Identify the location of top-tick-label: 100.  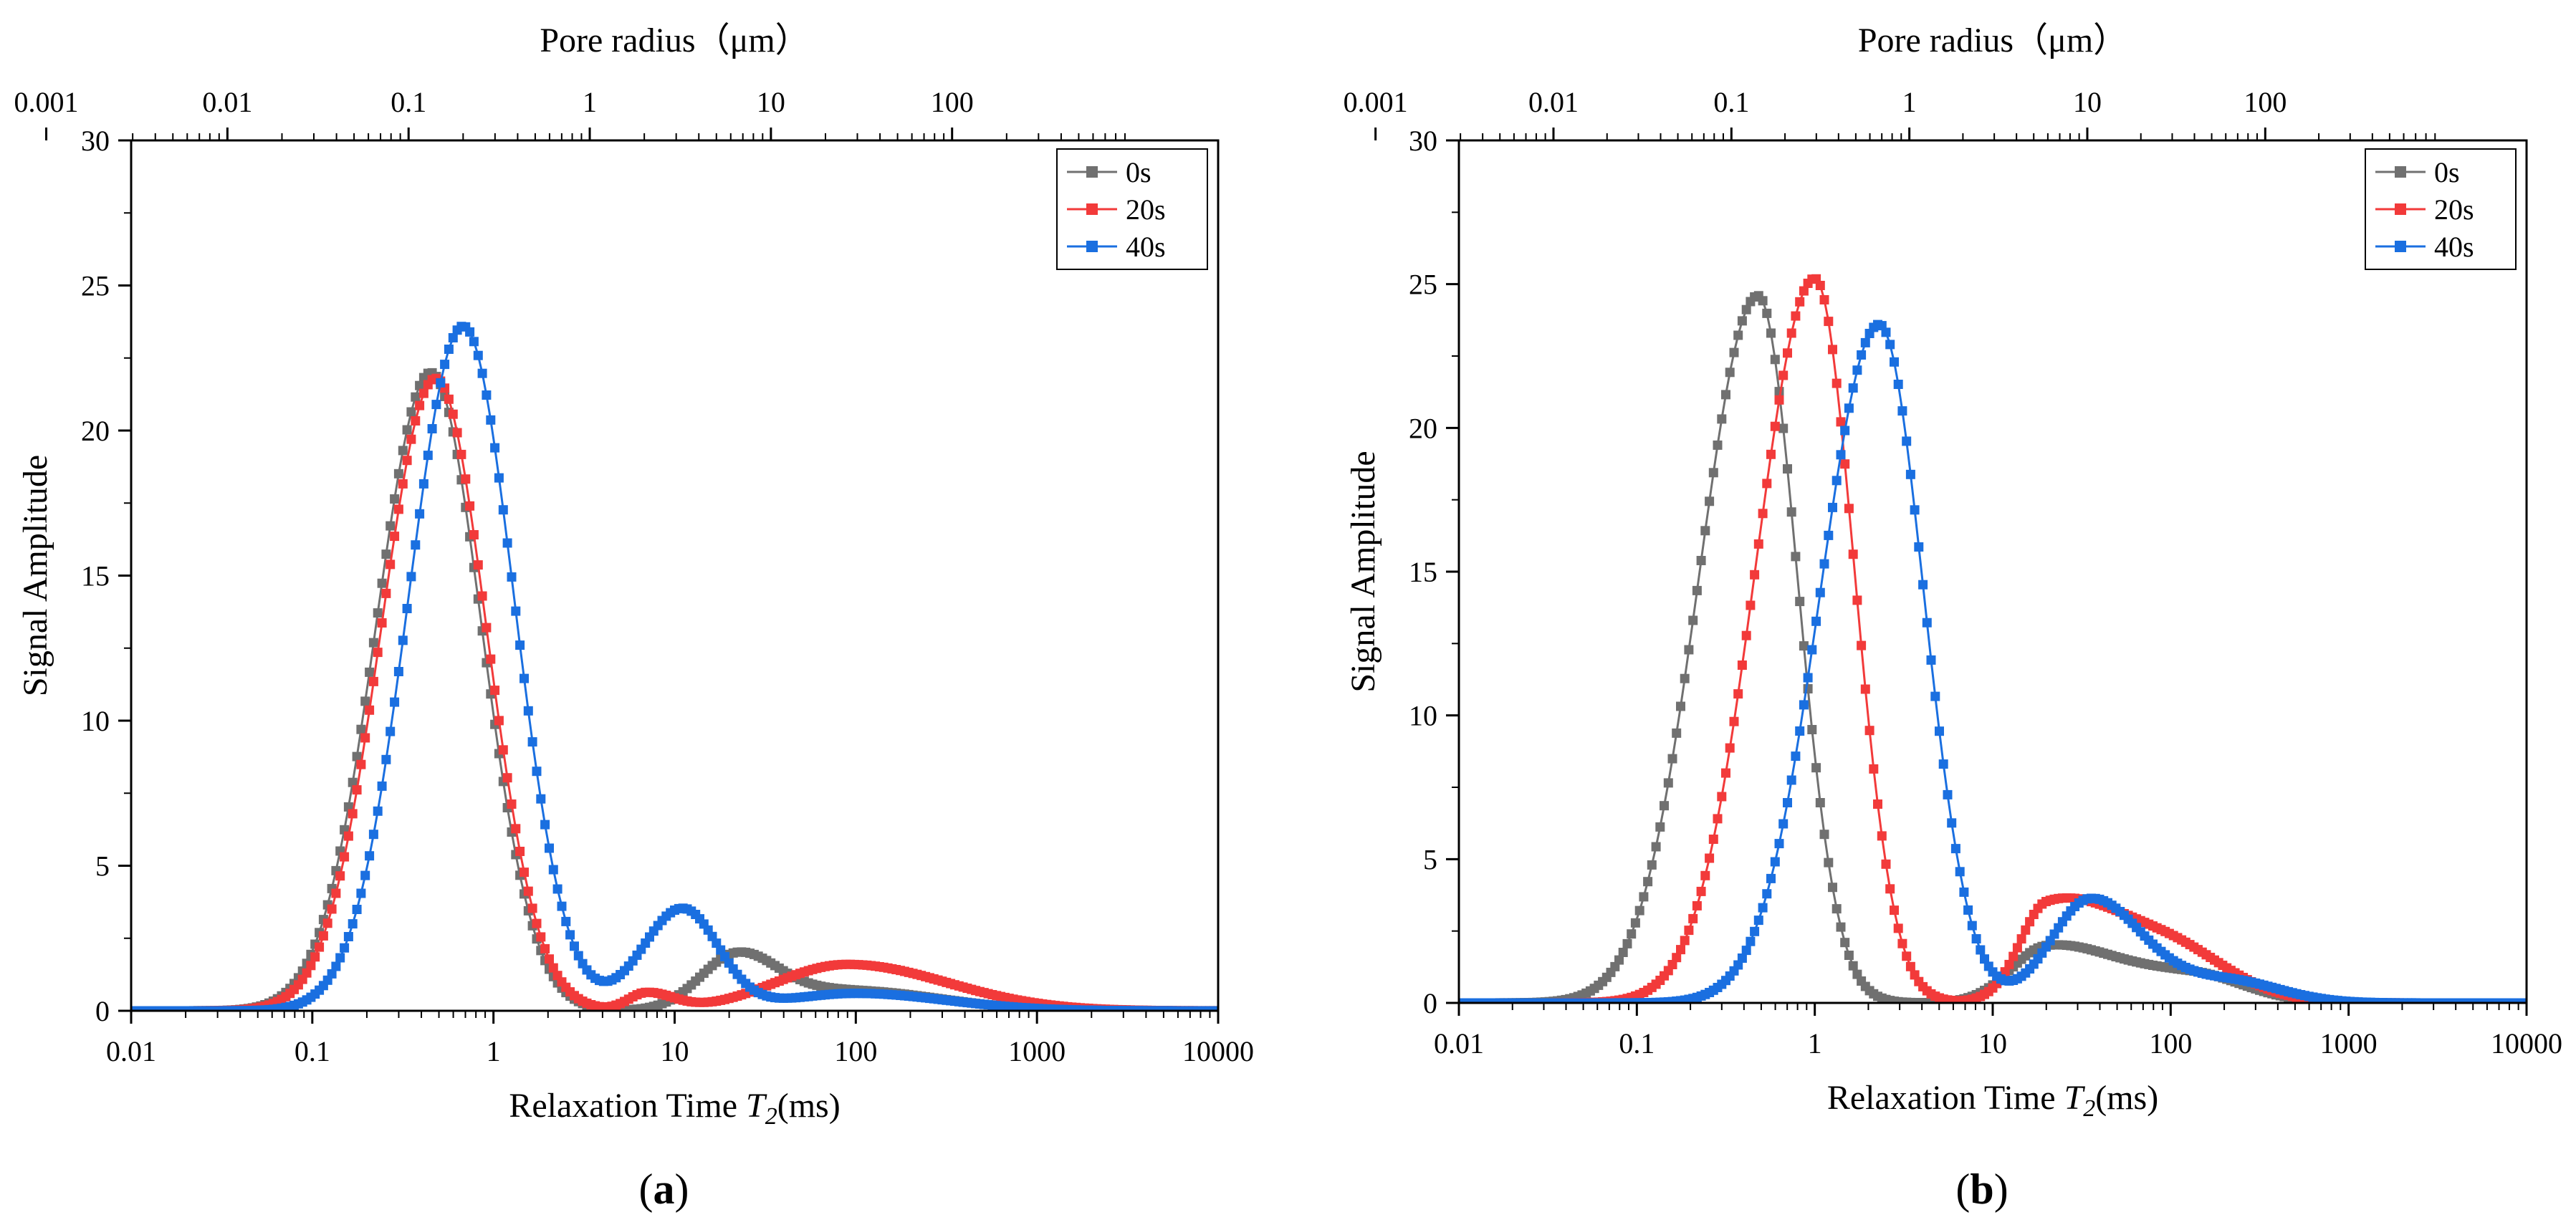
(2265, 102).